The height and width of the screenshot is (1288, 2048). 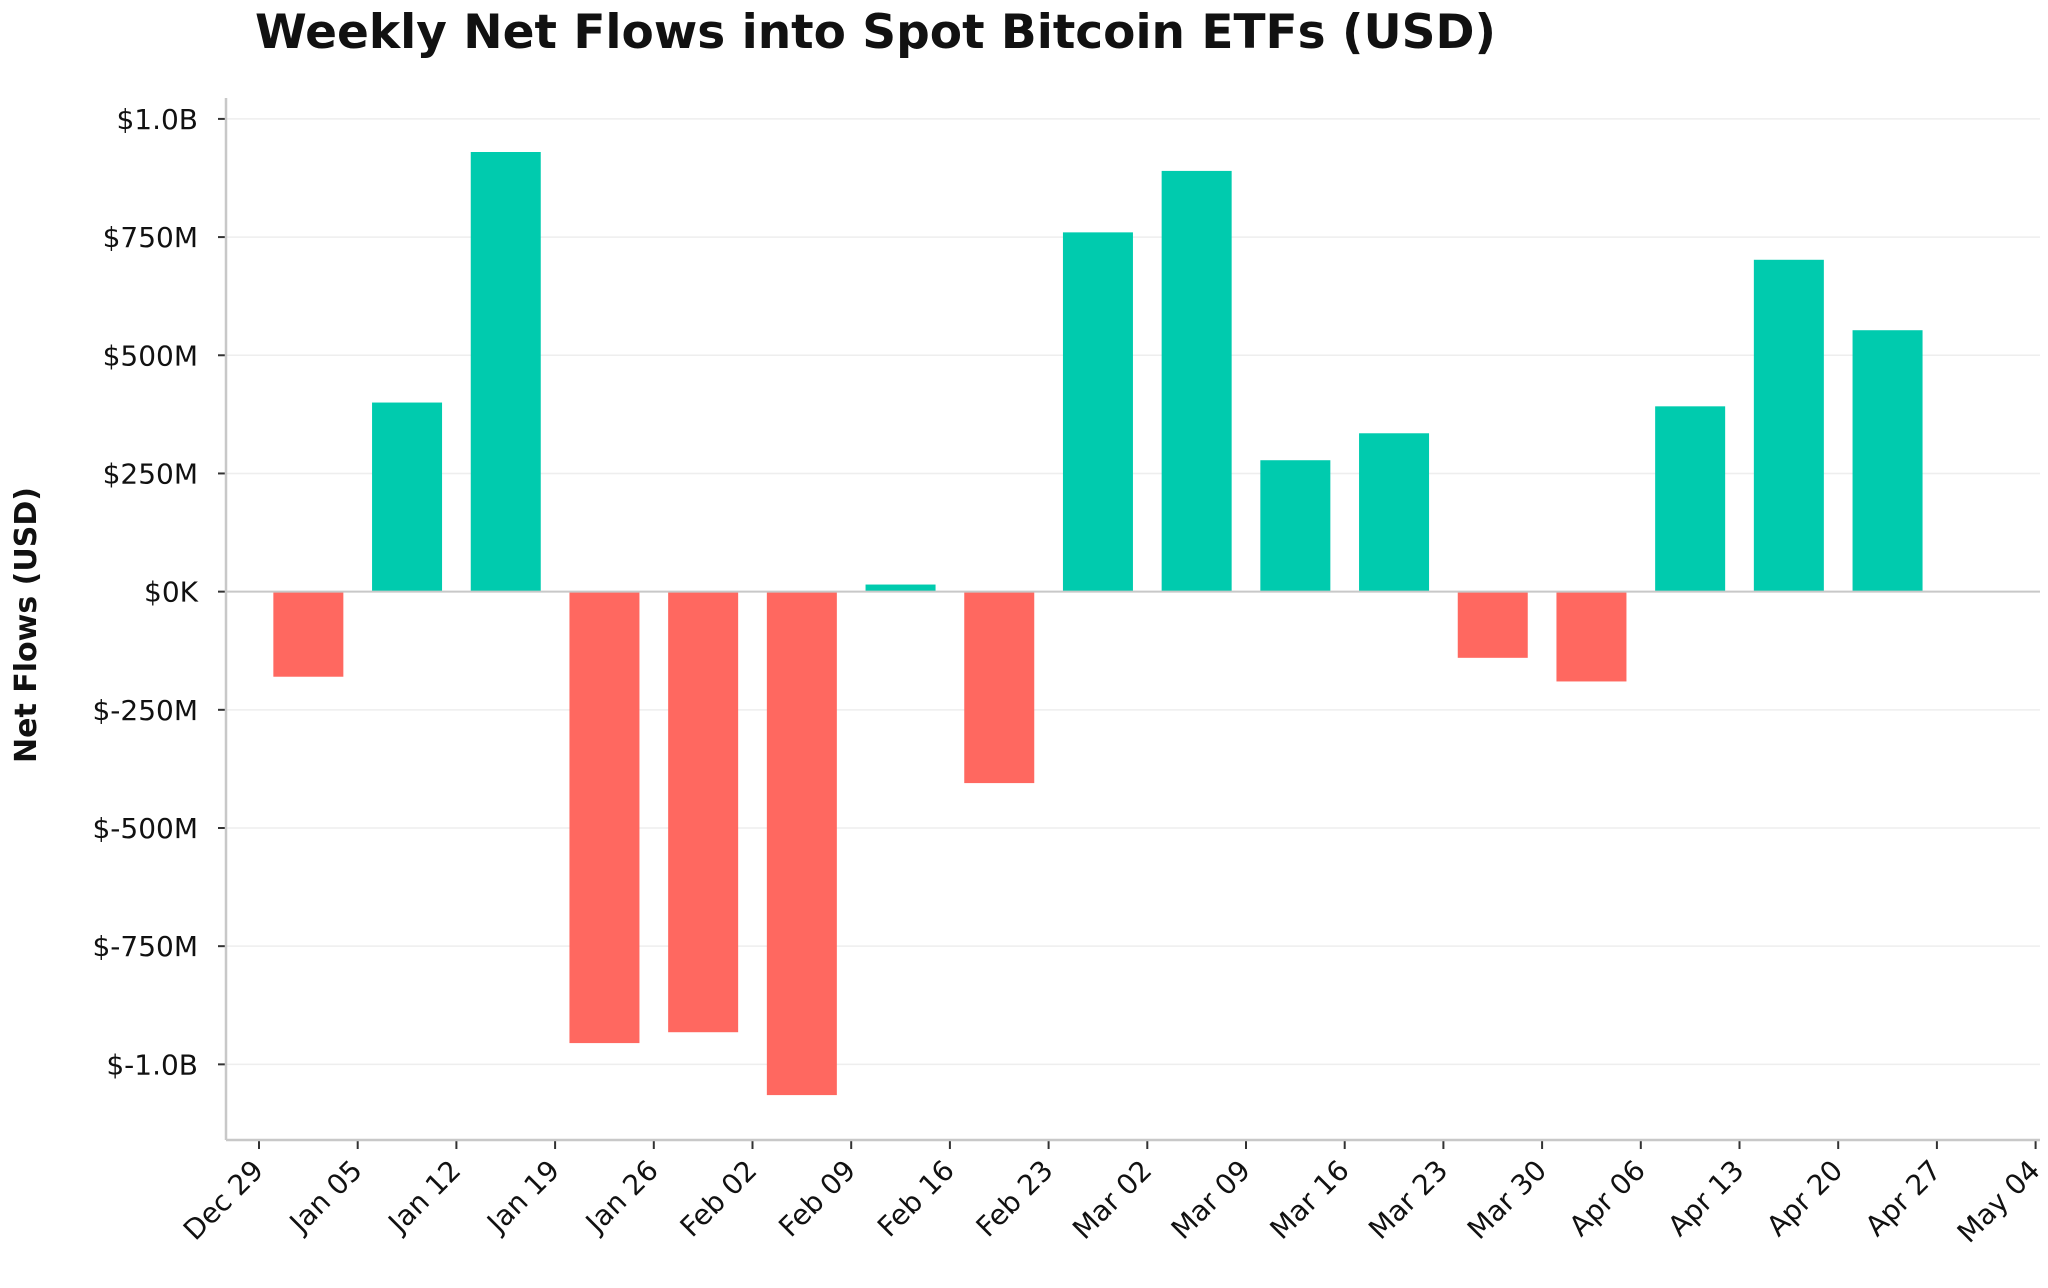 What do you see at coordinates (223, 1200) in the screenshot?
I see `x-tick-label: Dec 29` at bounding box center [223, 1200].